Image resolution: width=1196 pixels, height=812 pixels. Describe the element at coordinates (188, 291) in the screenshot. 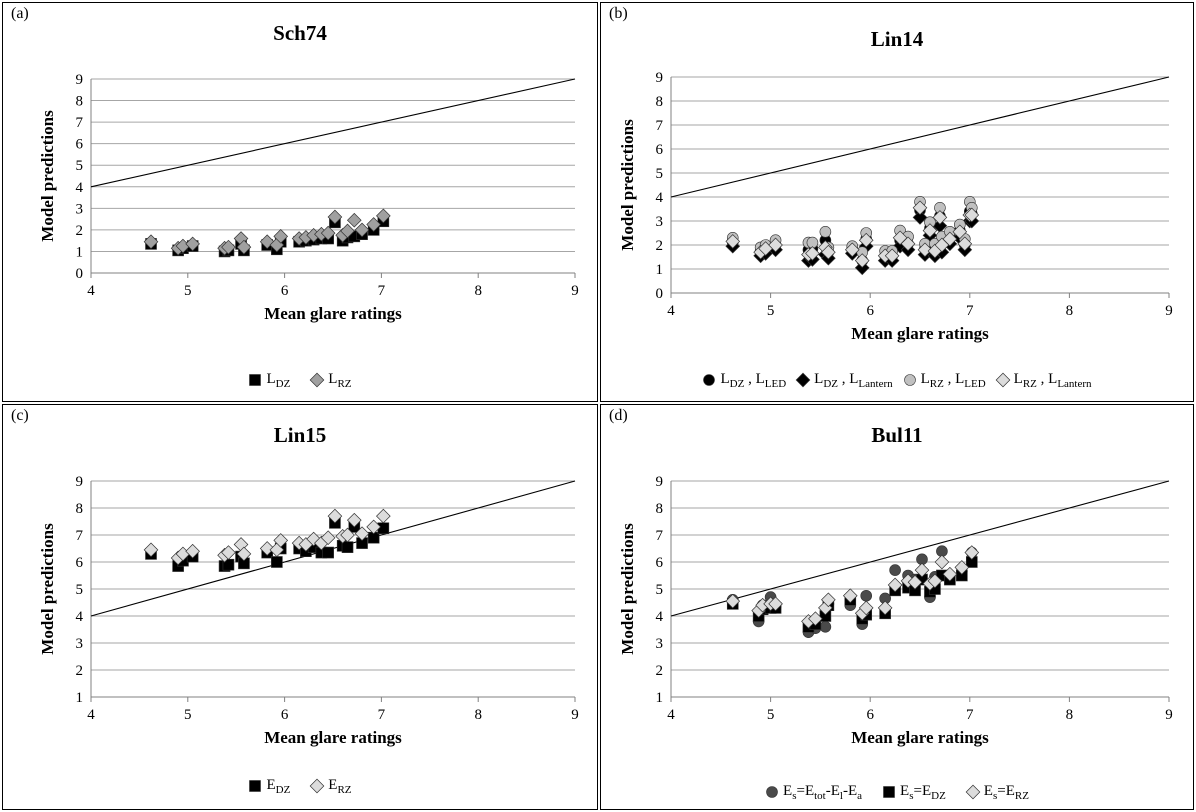

I see `x-tick-label: 5` at that location.